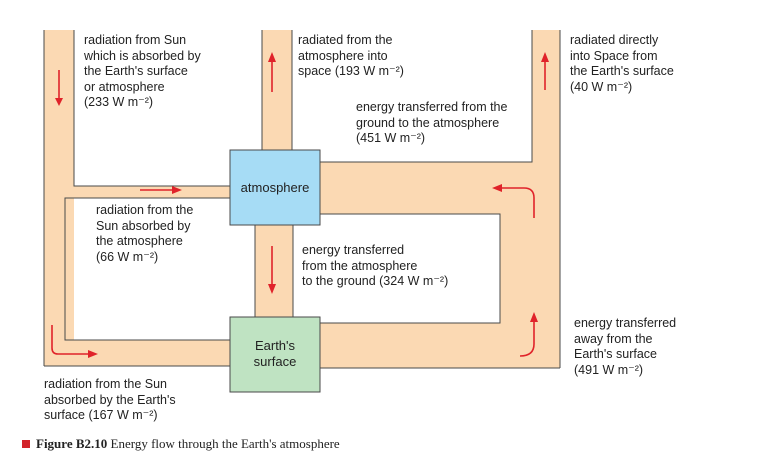  I want to click on caption-marker-icon, so click(26, 444).